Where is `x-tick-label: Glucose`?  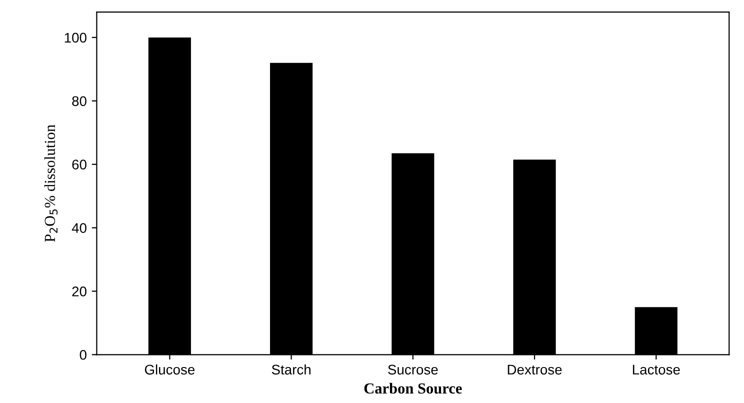 x-tick-label: Glucose is located at coordinates (169, 369).